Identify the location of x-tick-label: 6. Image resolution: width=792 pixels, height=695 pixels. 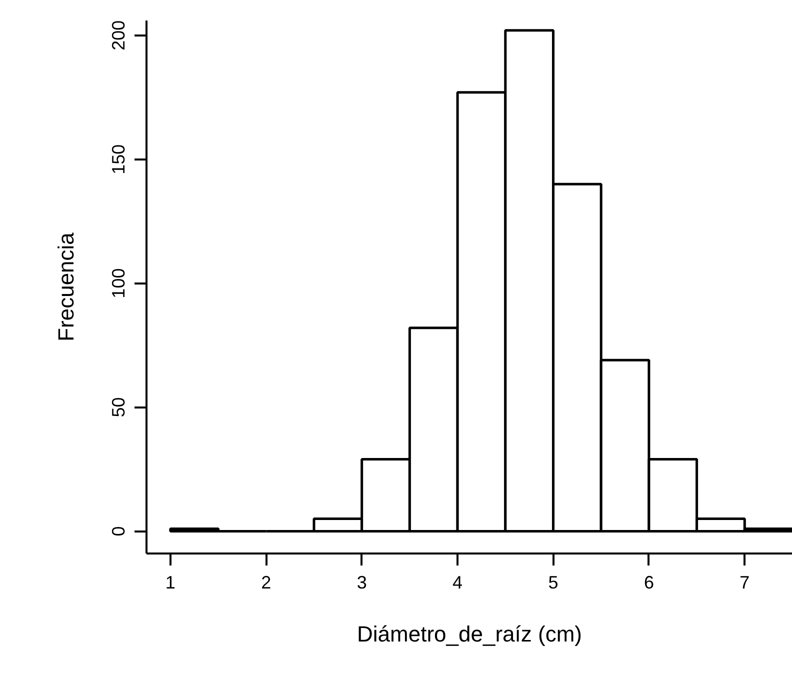
(649, 582).